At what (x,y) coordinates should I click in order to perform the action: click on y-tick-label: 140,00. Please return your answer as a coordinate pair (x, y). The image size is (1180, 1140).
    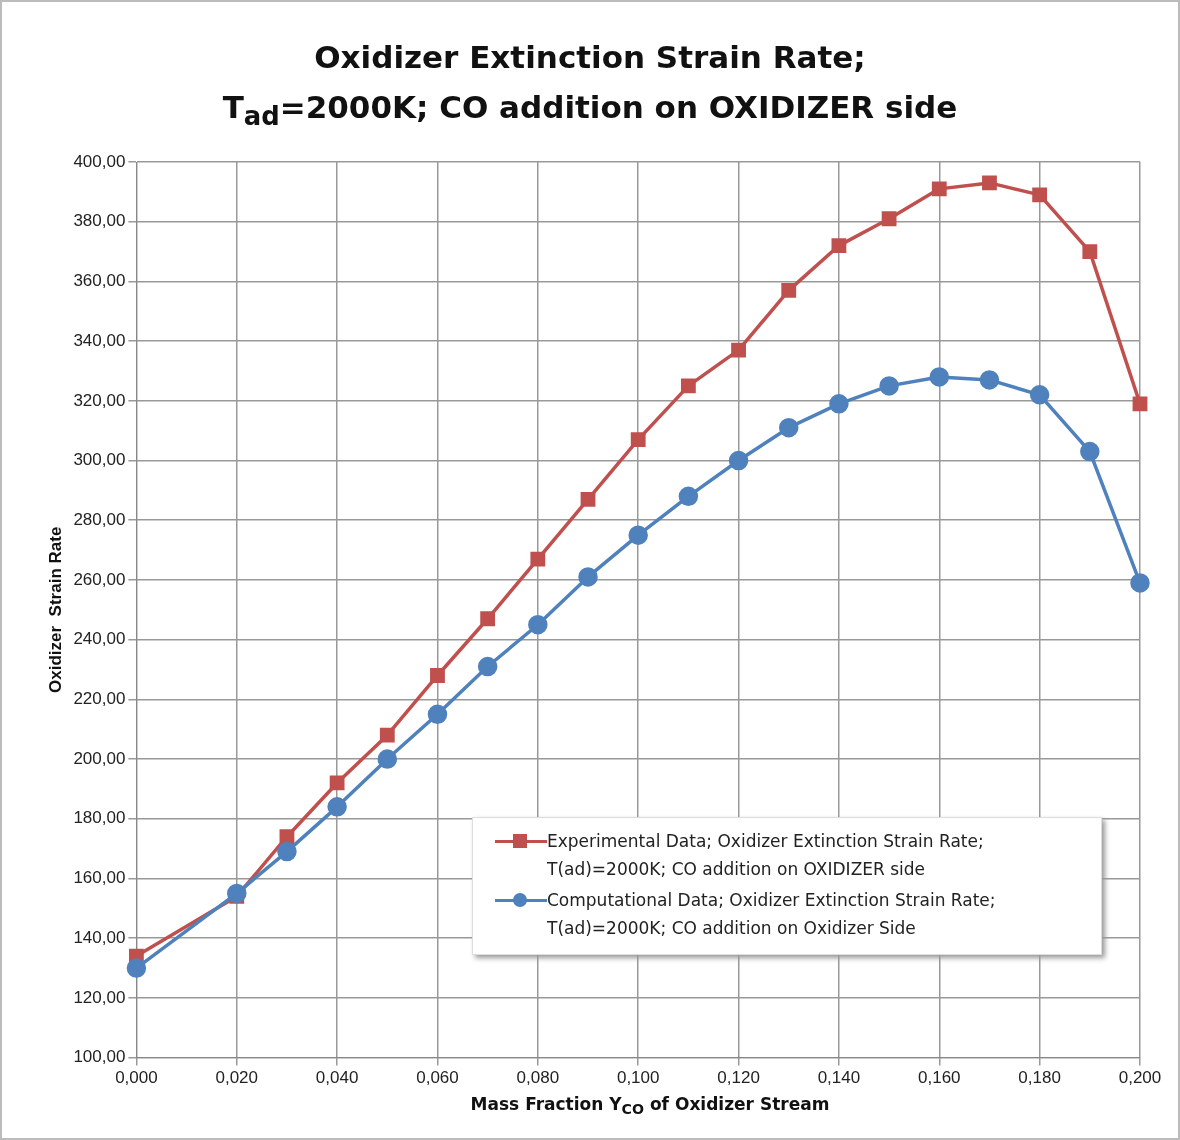
    Looking at the image, I should click on (99, 937).